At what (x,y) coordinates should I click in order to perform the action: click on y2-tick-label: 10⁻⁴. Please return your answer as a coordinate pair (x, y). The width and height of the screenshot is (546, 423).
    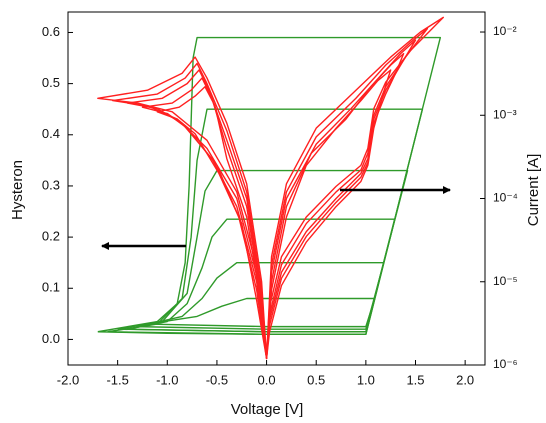
    Looking at the image, I should click on (505, 198).